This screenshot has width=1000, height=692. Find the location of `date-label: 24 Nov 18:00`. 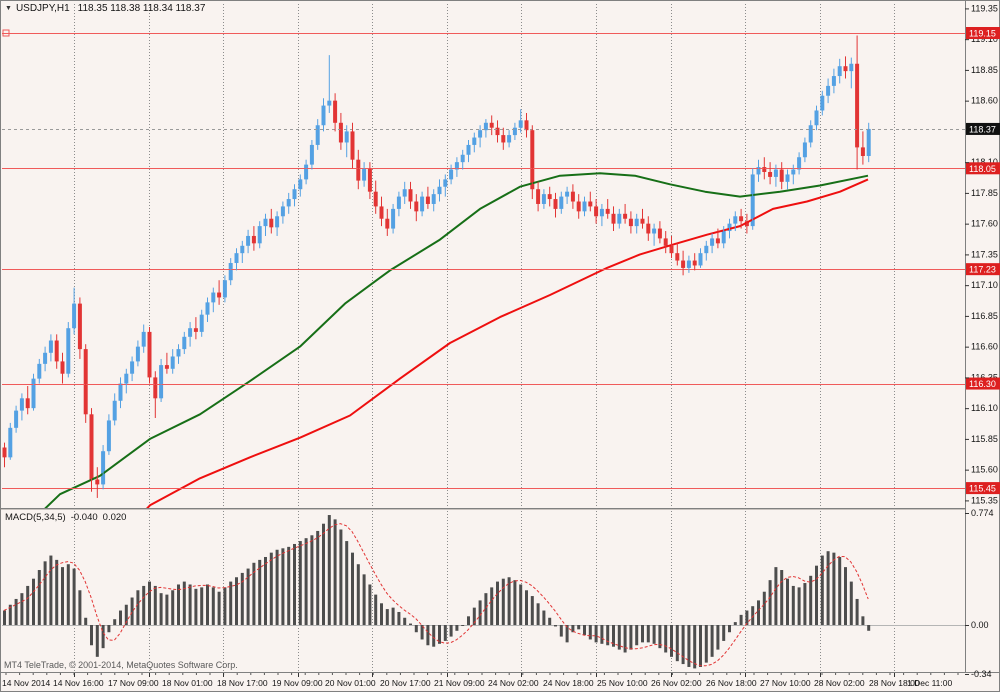

date-label: 24 Nov 18:00 is located at coordinates (568, 683).